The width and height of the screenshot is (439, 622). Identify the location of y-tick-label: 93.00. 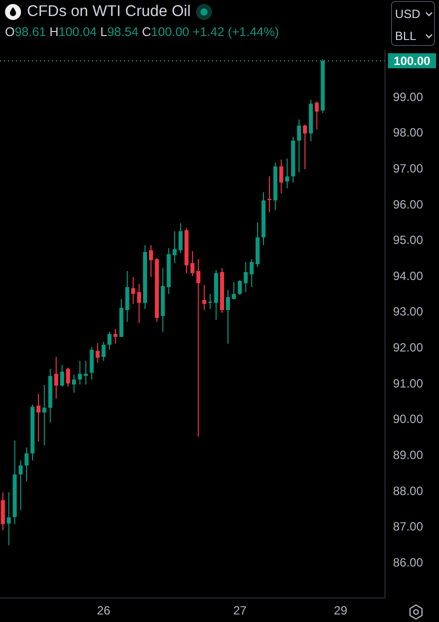
(408, 311).